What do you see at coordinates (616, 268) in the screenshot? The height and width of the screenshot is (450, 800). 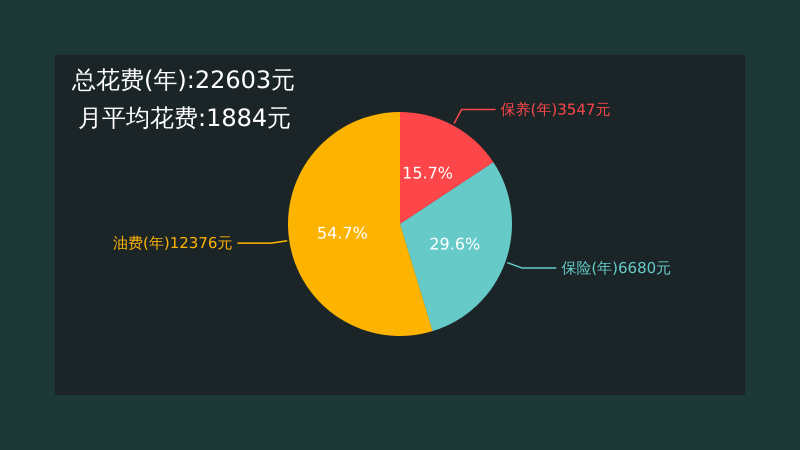 I see `slice-label: 保险(年)6680元` at bounding box center [616, 268].